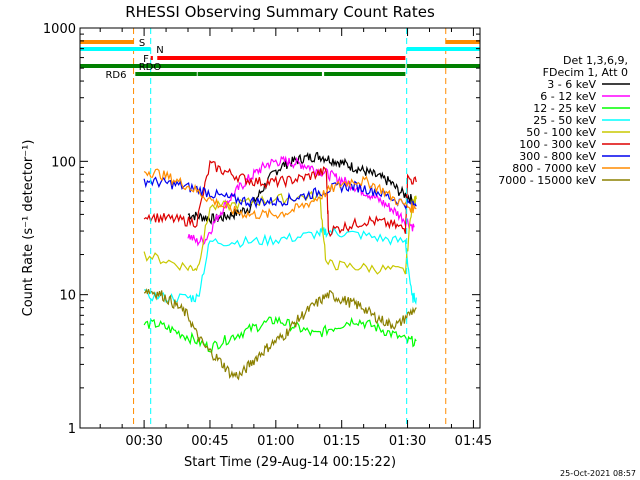 This screenshot has height=480, width=640. I want to click on legend-entry-label: 3 - 6 keV, so click(571, 84).